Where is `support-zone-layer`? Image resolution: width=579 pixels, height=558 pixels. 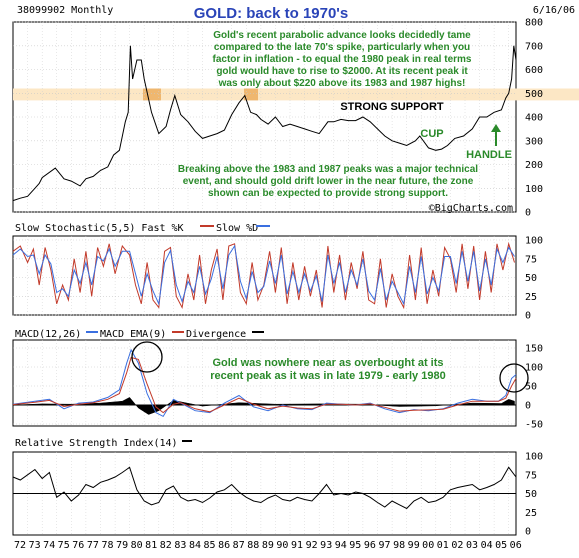 support-zone-layer is located at coordinates (296, 94).